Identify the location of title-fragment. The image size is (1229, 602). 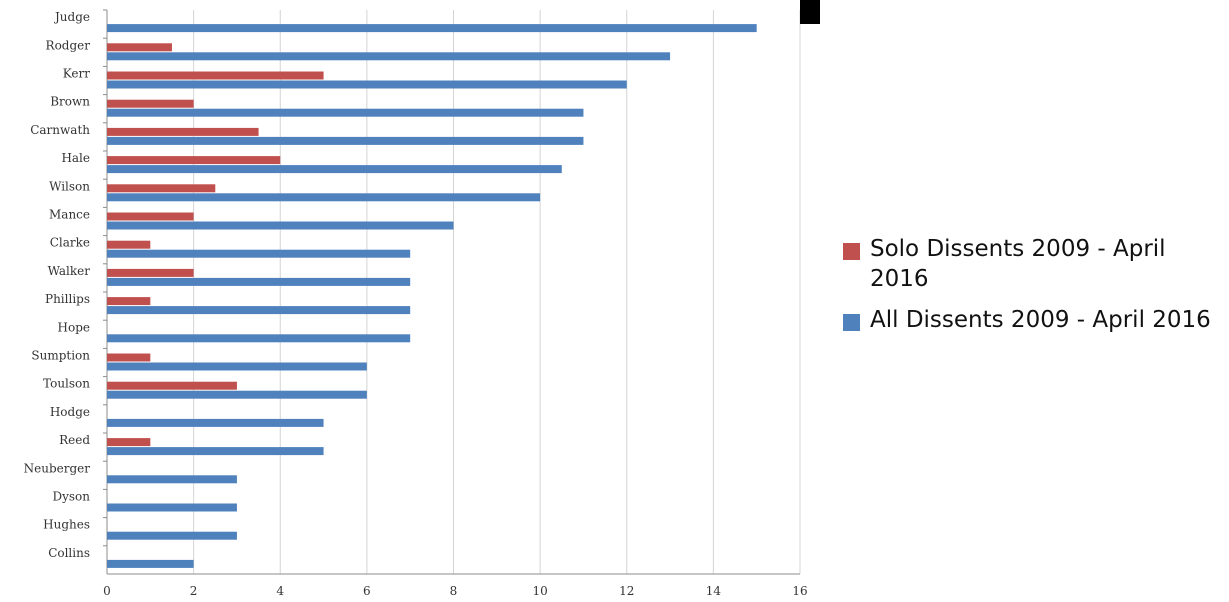
(810, 12).